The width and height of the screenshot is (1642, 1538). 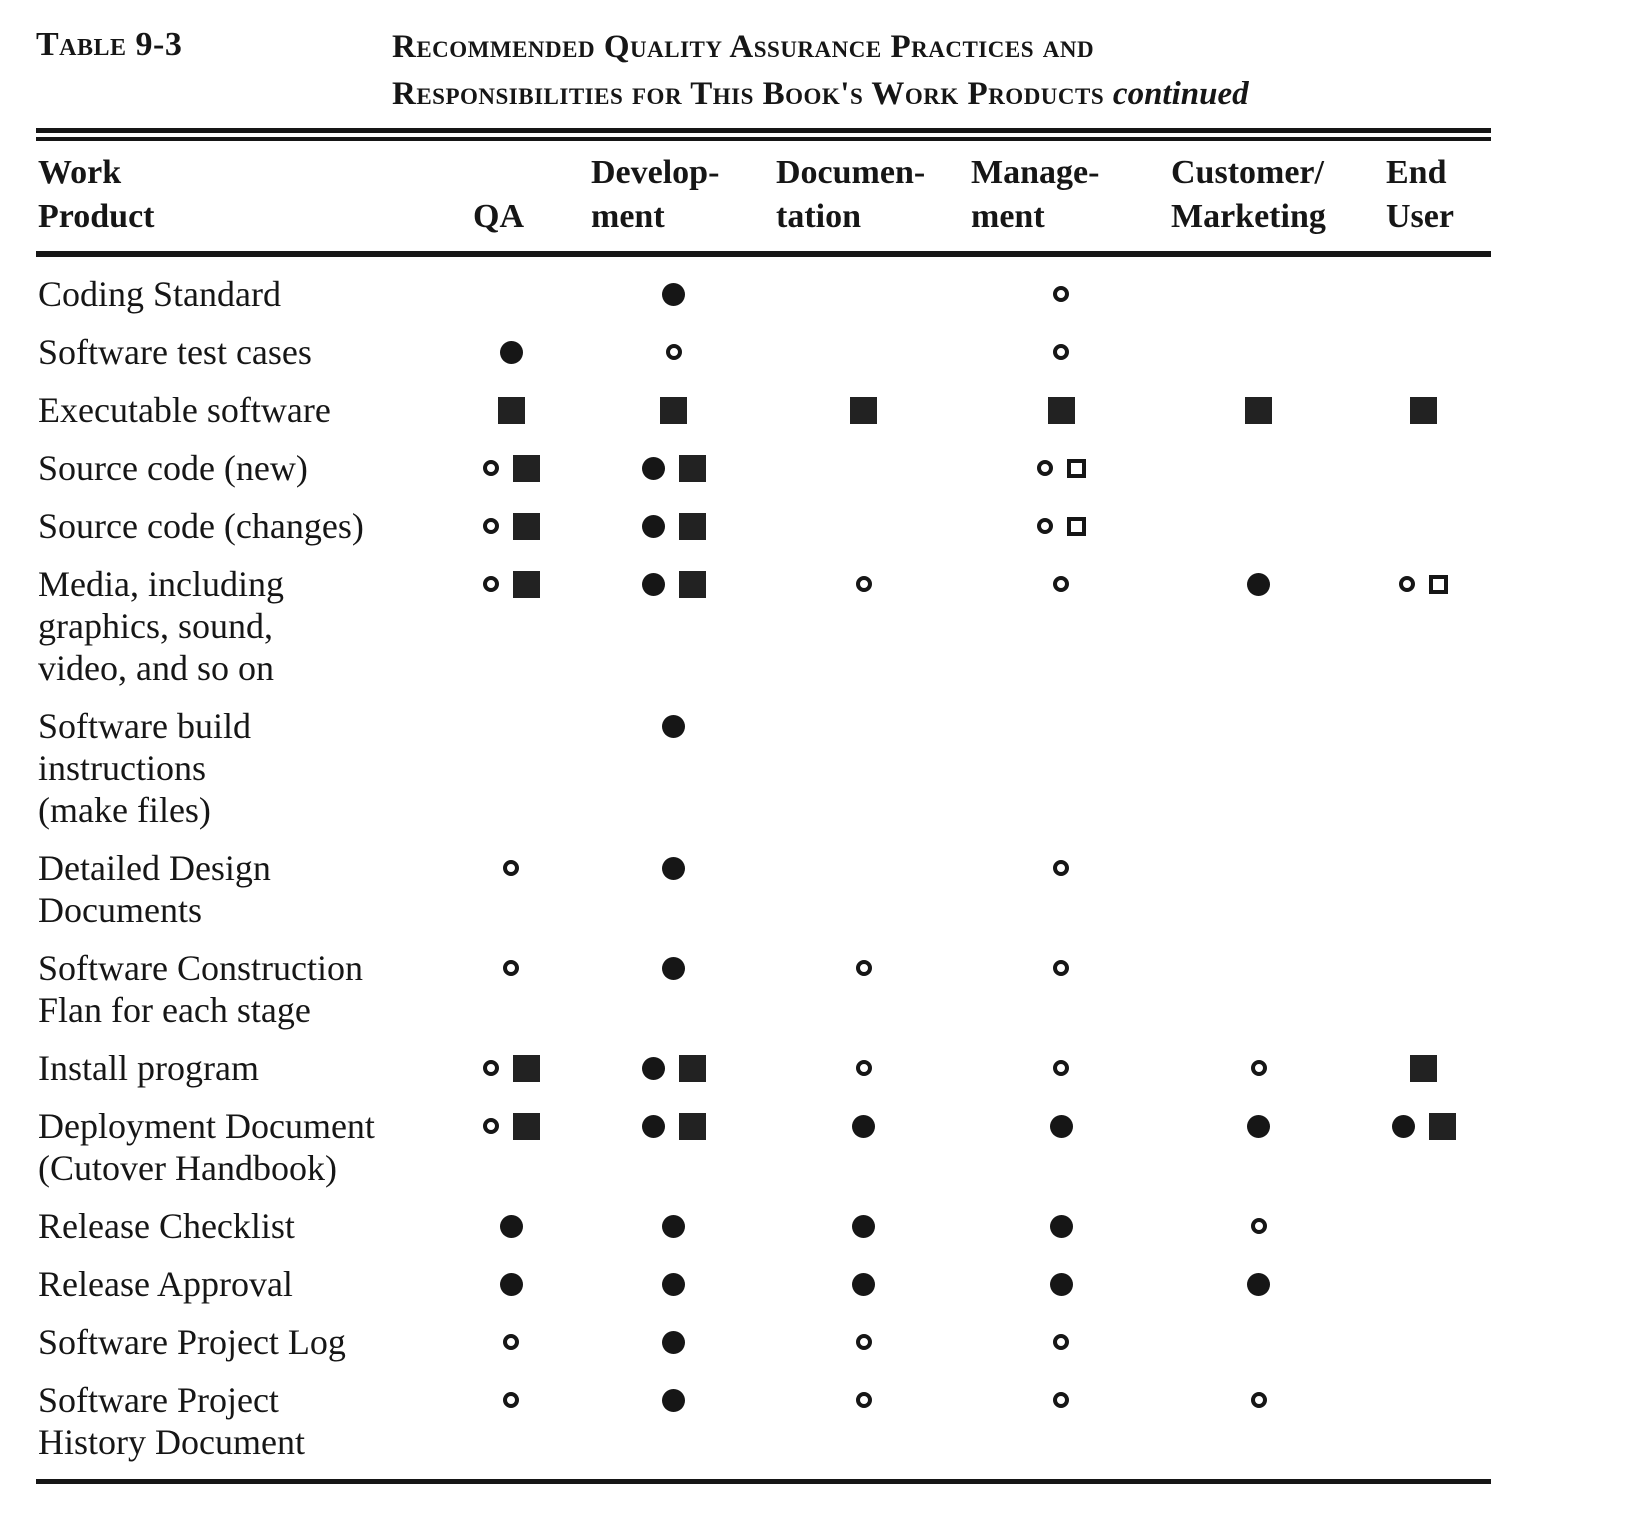 I want to click on work-product-name: Install program, so click(x=148, y=1068).